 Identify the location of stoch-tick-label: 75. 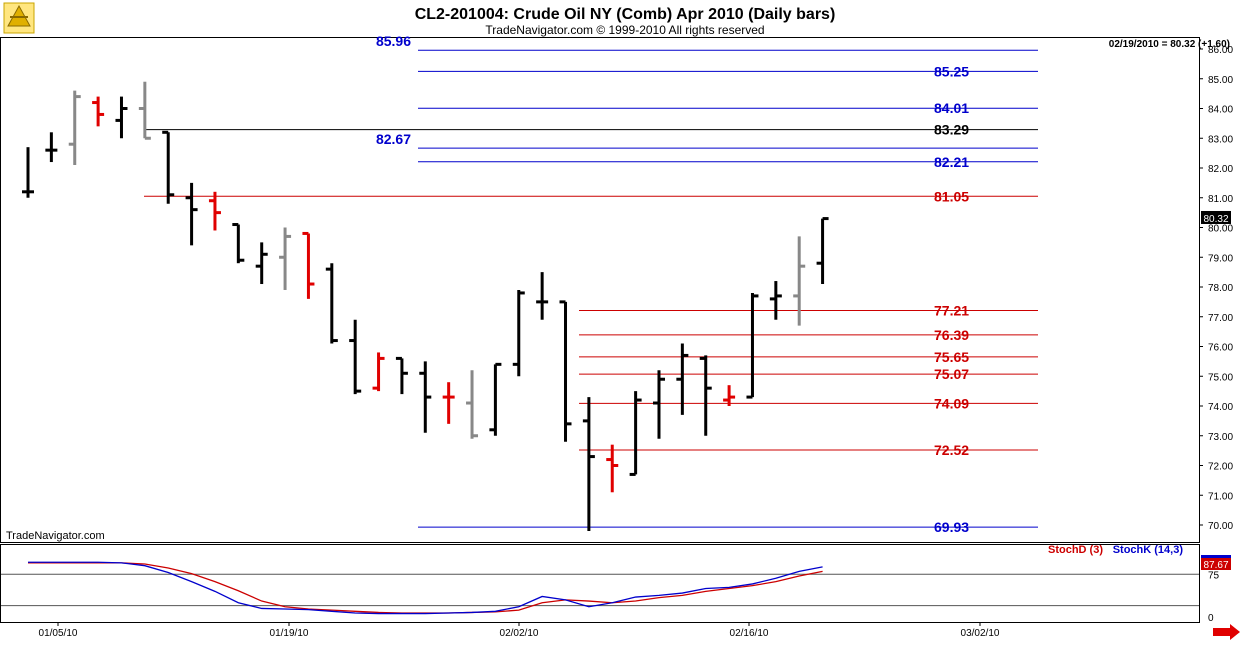
(1214, 575).